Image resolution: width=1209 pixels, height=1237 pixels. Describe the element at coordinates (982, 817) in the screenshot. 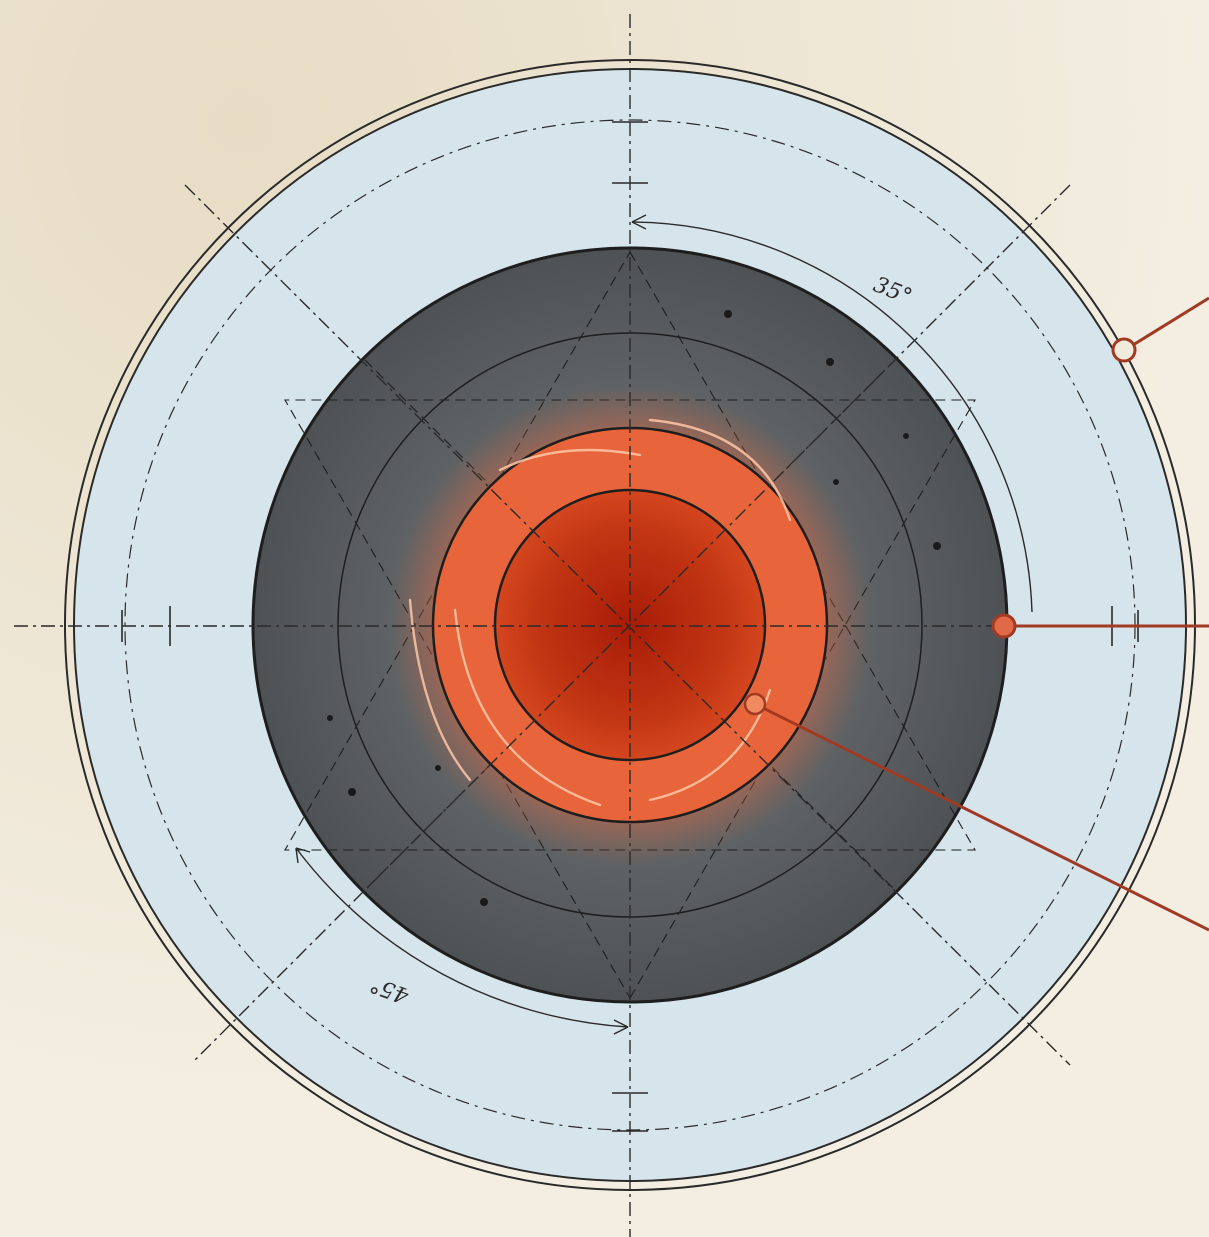

I see `callout-line-core` at that location.